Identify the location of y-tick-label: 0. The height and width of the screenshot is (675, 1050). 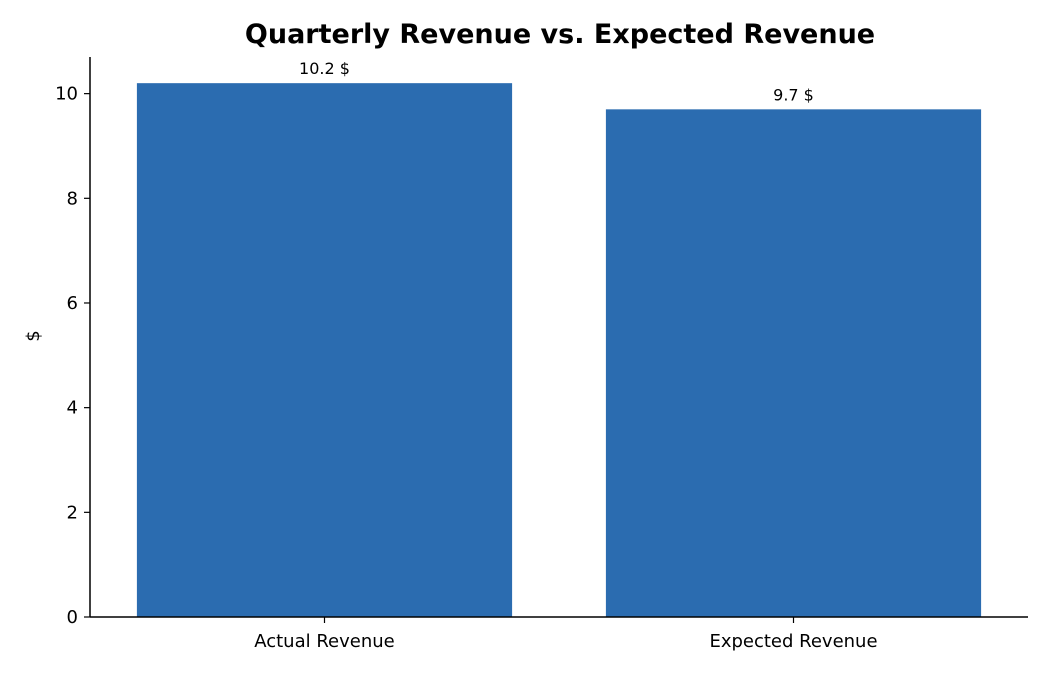
(72, 617).